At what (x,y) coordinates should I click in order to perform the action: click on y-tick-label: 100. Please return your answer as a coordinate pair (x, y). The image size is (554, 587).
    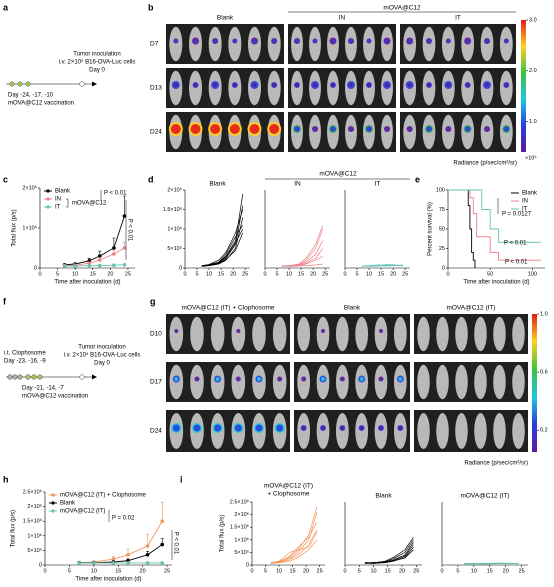
    Looking at the image, I should click on (440, 190).